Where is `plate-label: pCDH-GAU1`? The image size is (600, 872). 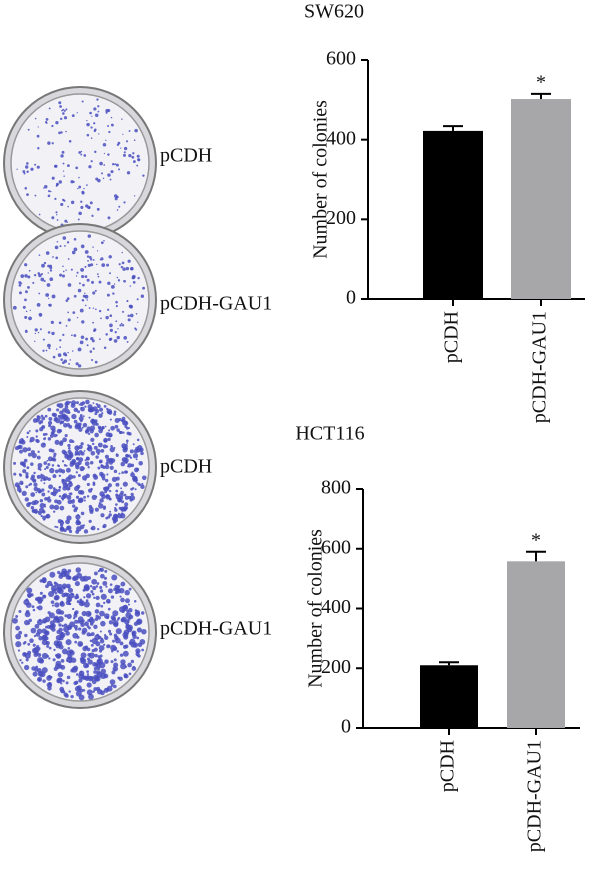
plate-label: pCDH-GAU1 is located at coordinates (216, 629).